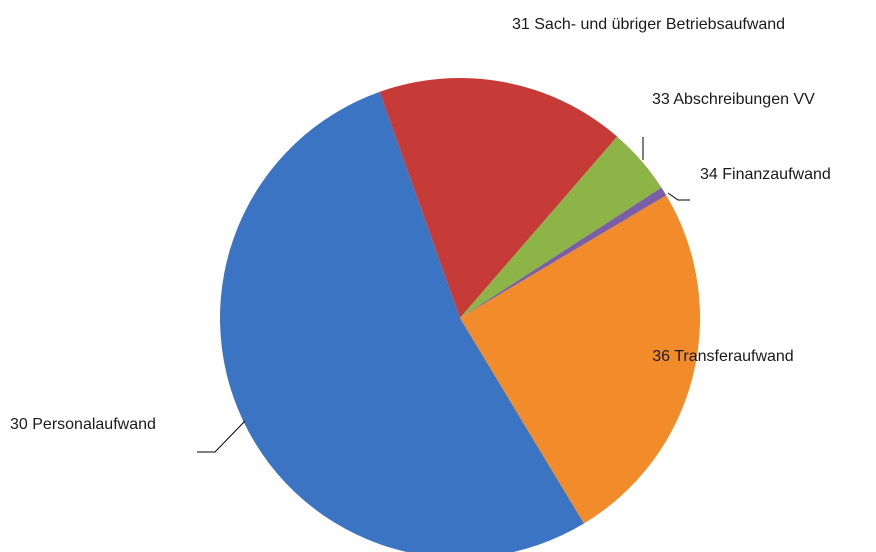 The image size is (876, 552). Describe the element at coordinates (723, 356) in the screenshot. I see `slice-label: 36 Transferaufwand` at that location.